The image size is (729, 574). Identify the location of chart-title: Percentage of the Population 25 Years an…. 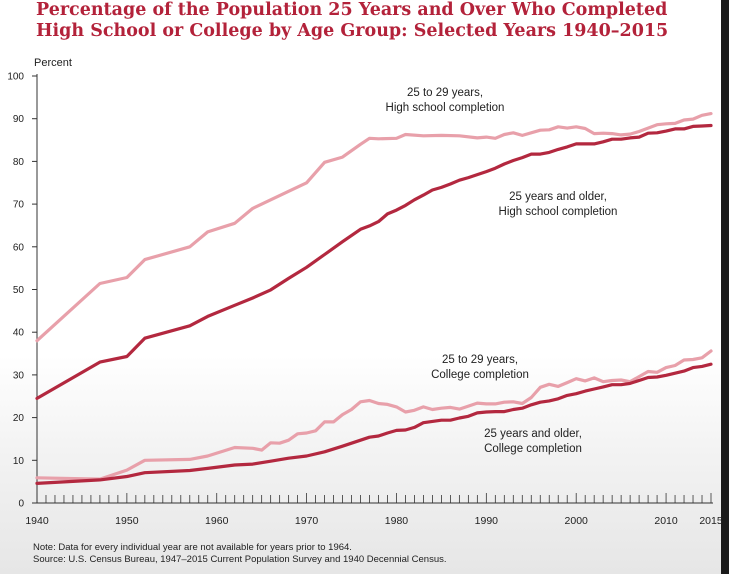
(352, 21).